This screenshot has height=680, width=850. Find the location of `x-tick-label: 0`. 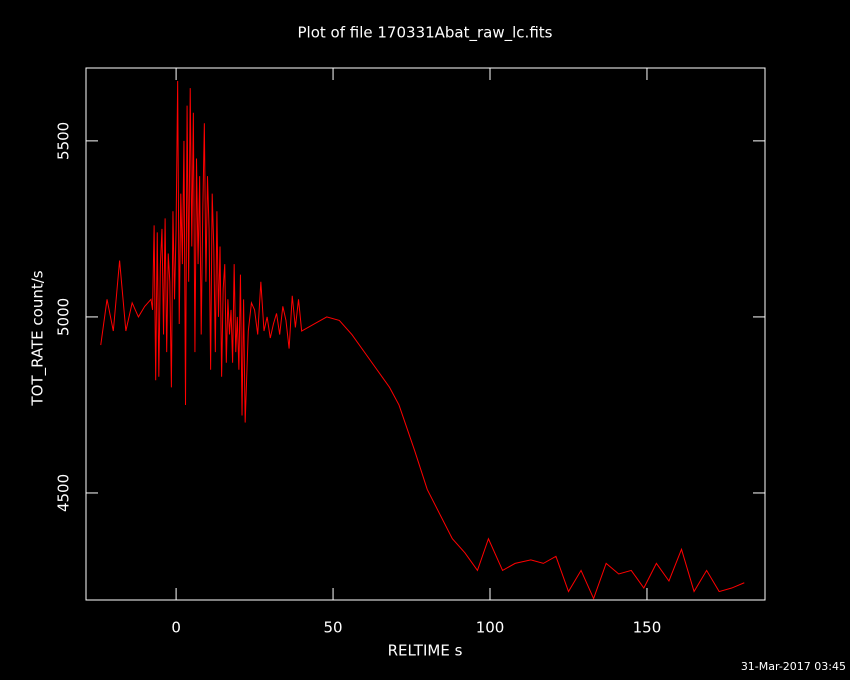

x-tick-label: 0 is located at coordinates (176, 628).